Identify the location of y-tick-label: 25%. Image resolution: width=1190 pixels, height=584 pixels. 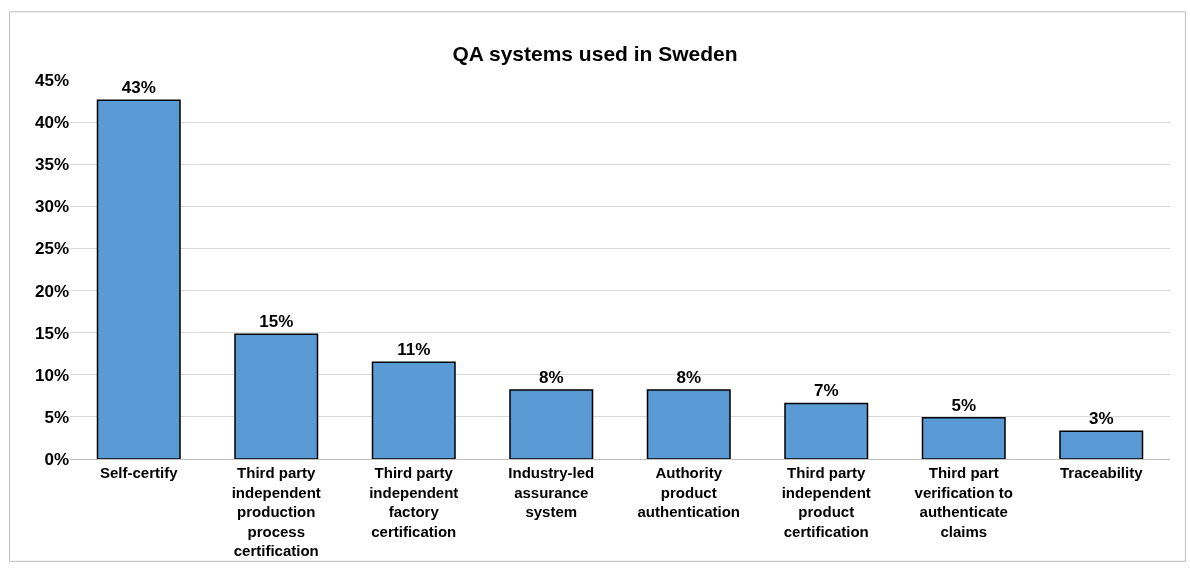
(51, 249).